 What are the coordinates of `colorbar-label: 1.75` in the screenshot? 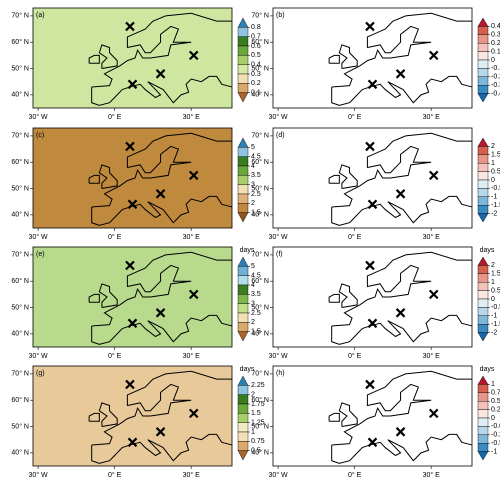 It's located at (258, 404).